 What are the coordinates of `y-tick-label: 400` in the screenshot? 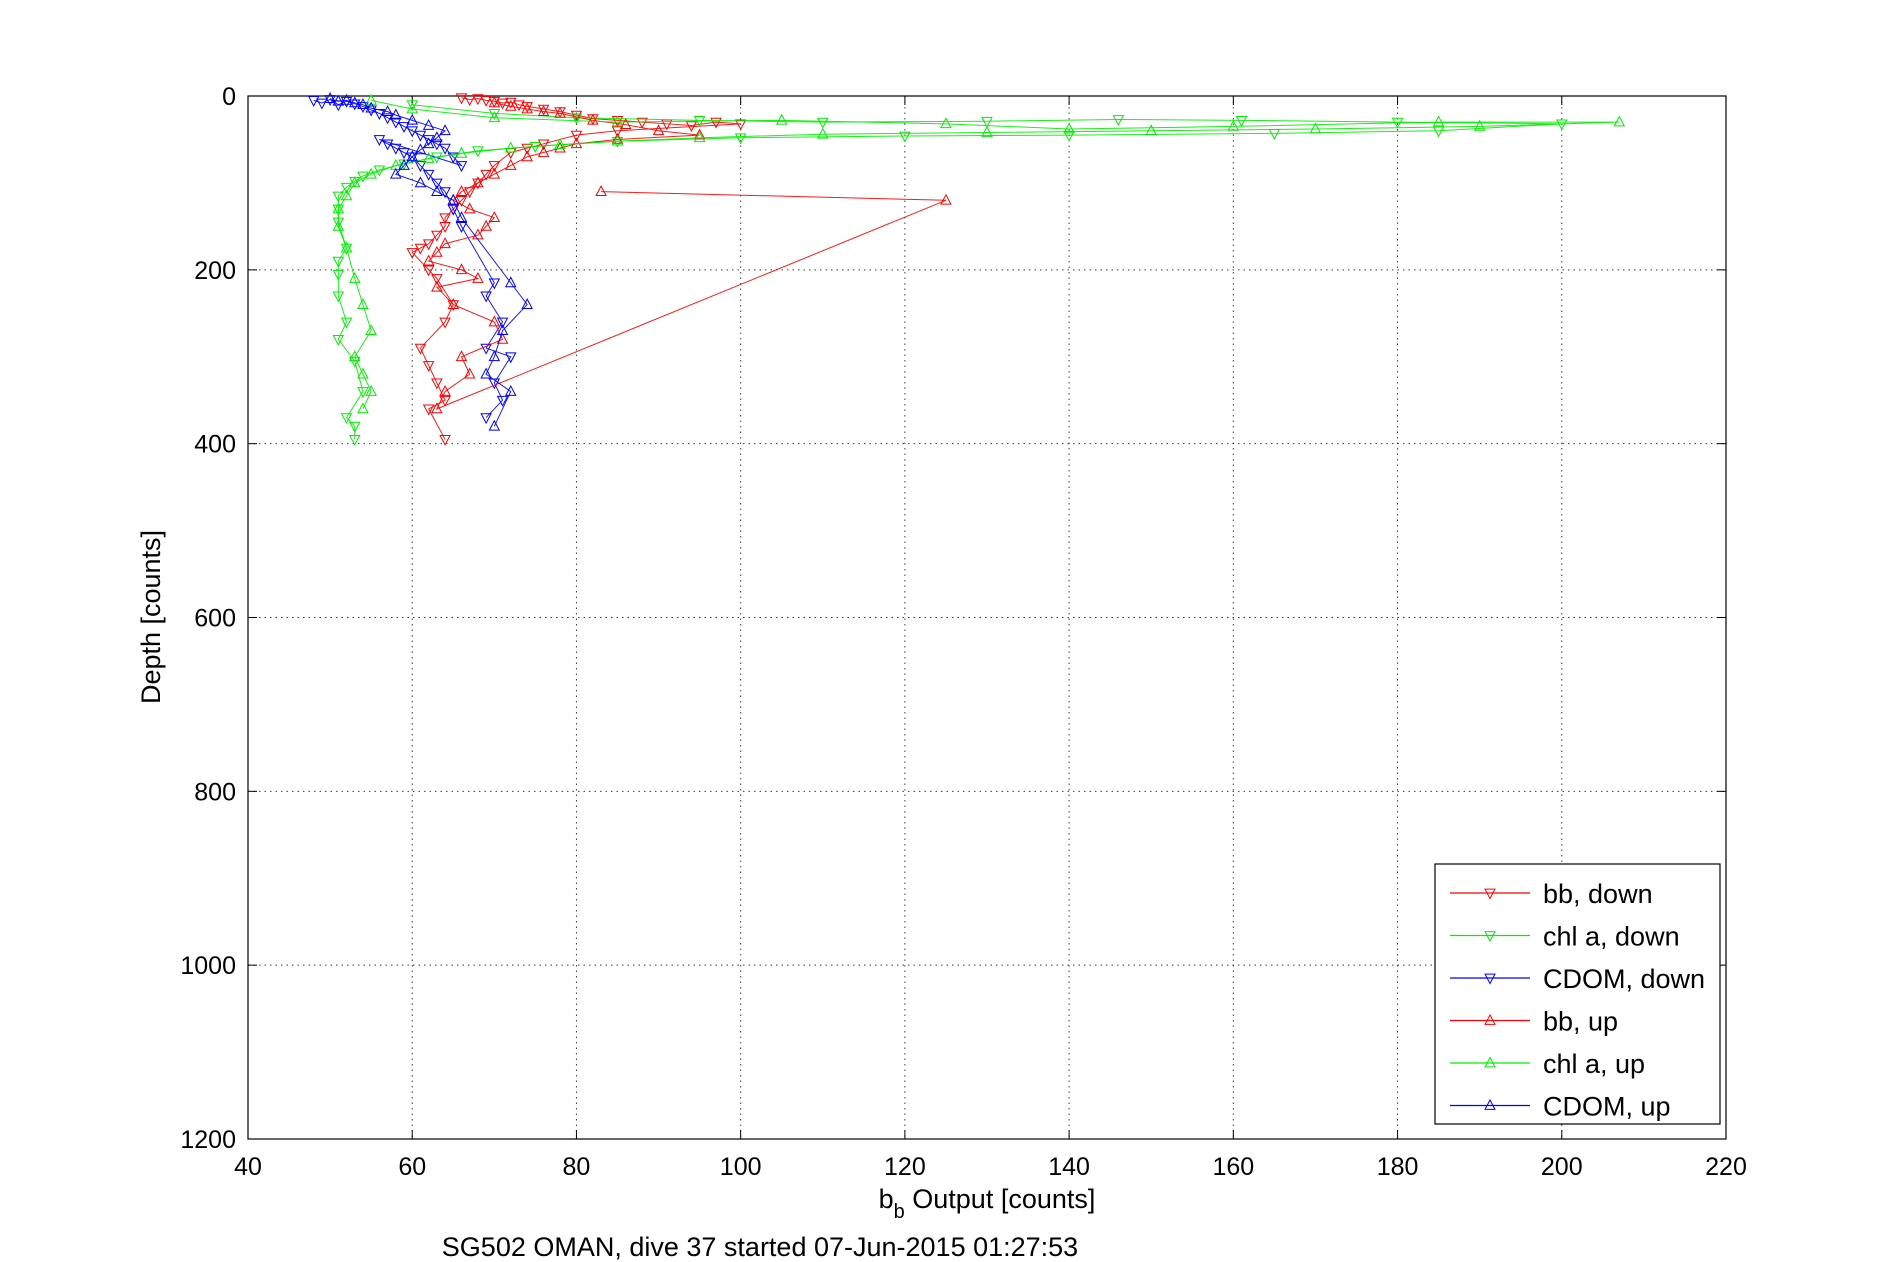 It's located at (215, 445).